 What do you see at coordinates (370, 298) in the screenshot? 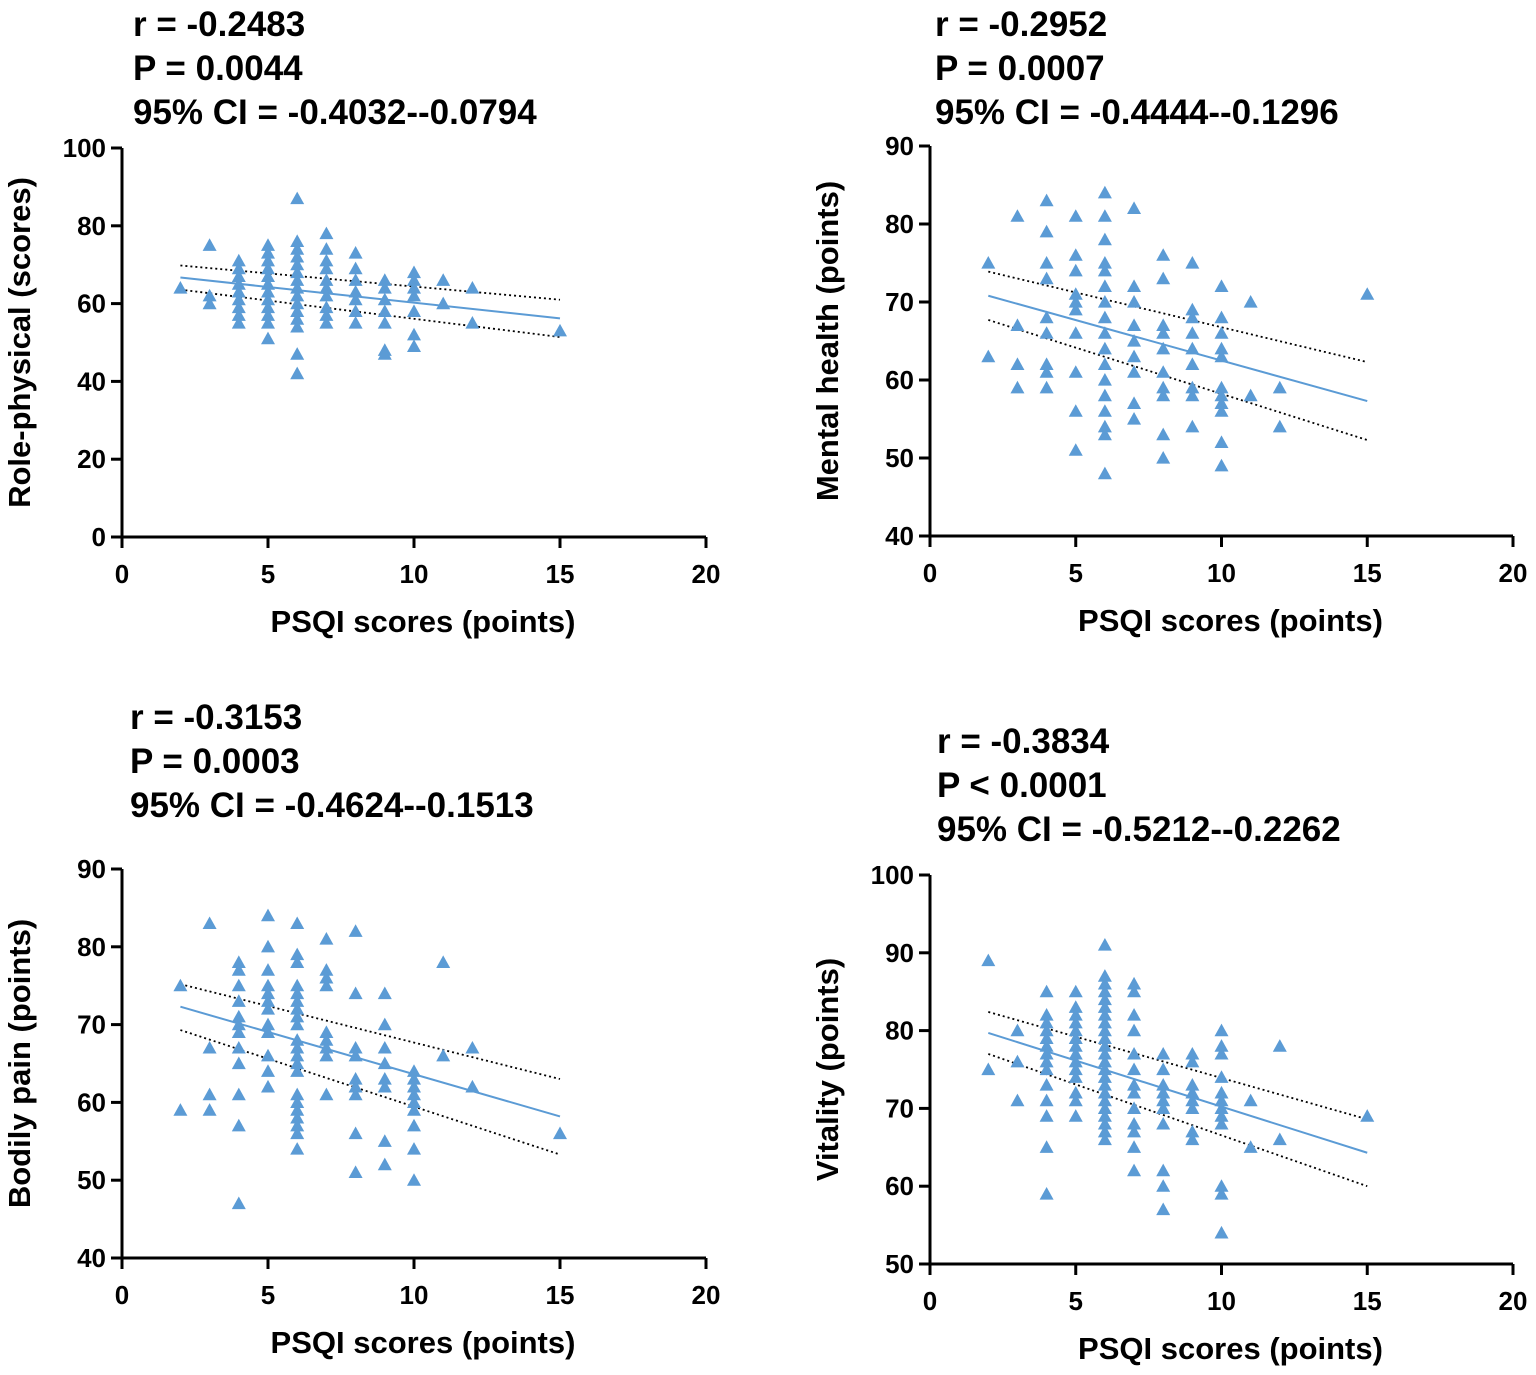
I see `regression-line` at bounding box center [370, 298].